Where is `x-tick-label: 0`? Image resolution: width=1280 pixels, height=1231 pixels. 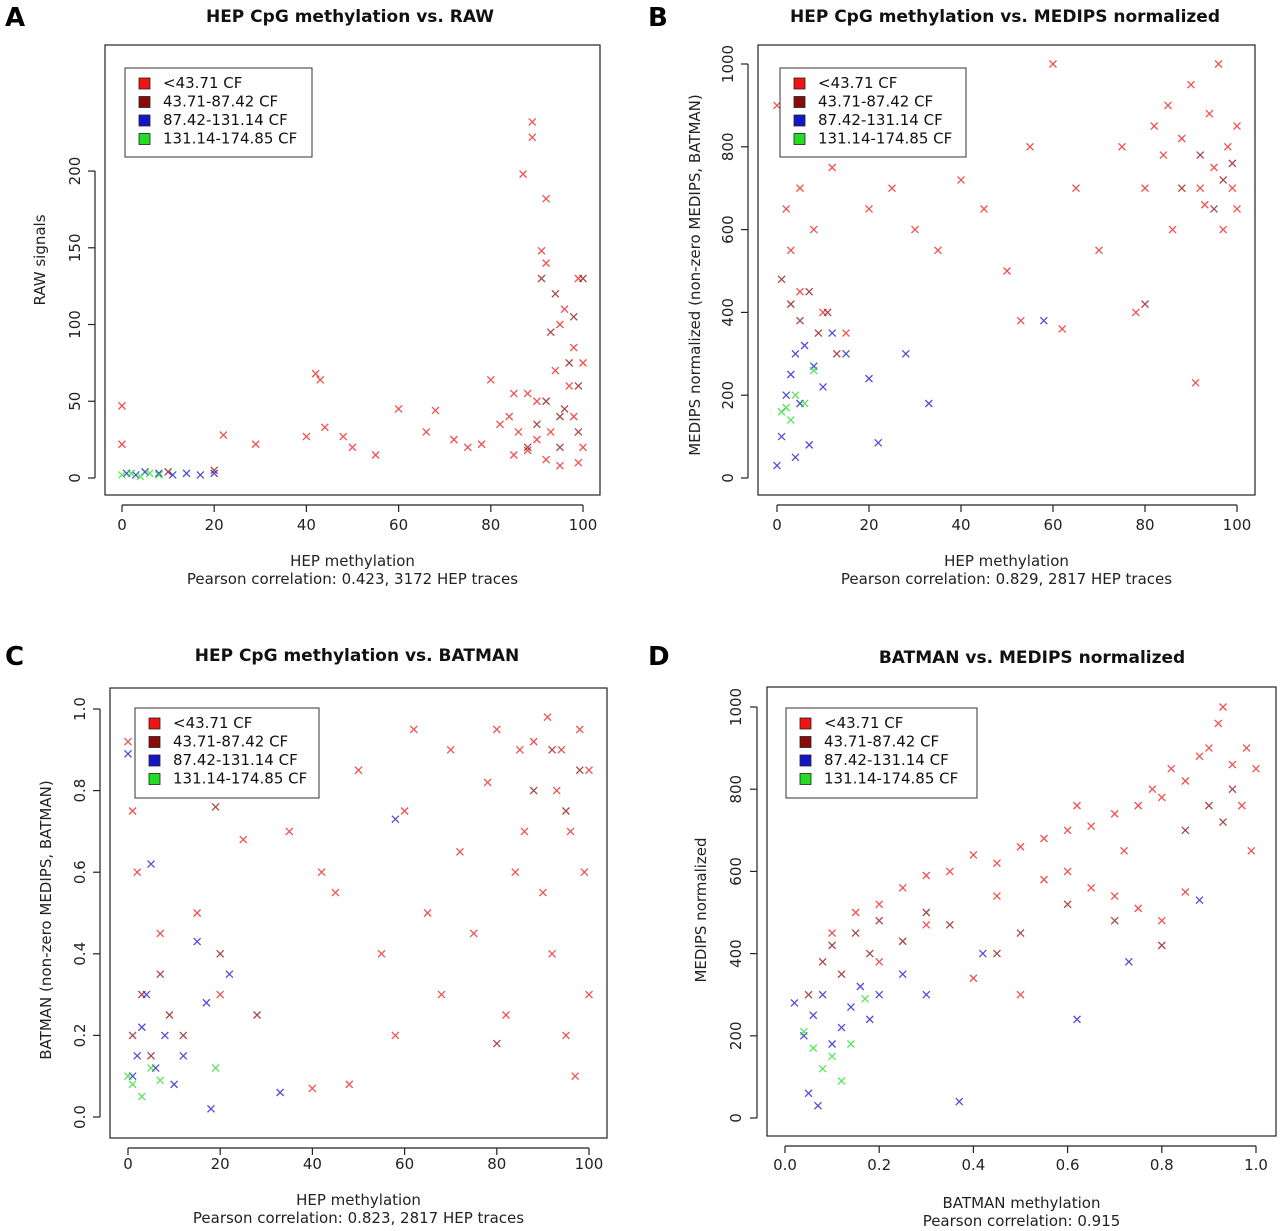 x-tick-label: 0 is located at coordinates (777, 525).